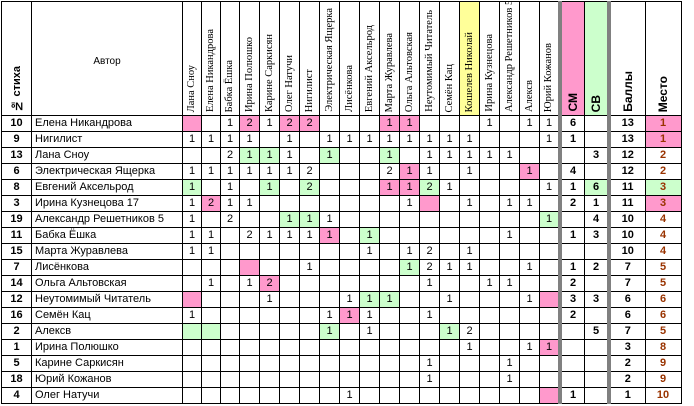 This screenshot has height=406, width=694. I want to click on author-cell: Лисёнкова, so click(107, 267).